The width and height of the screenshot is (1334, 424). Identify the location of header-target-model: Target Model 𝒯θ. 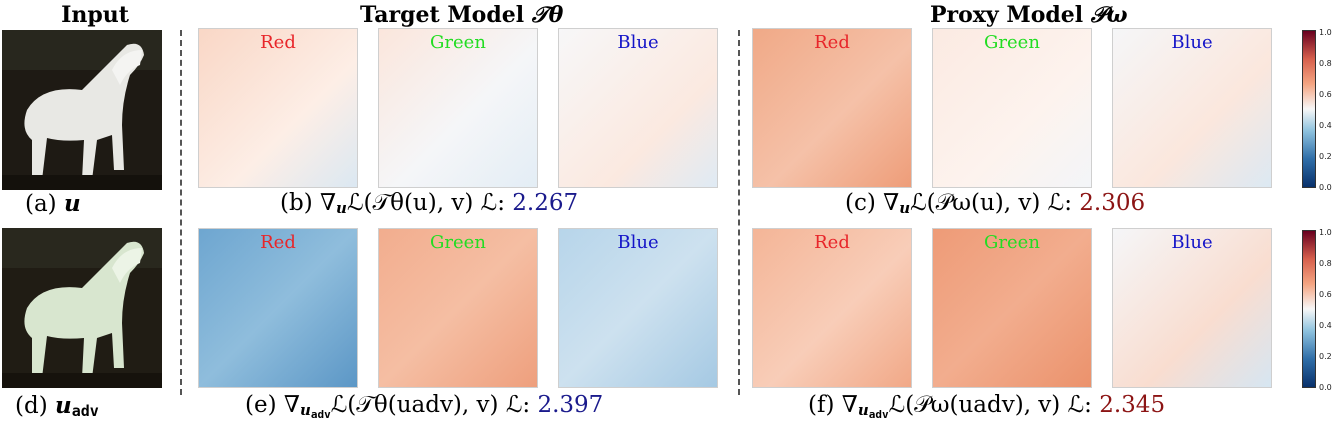
(461, 15).